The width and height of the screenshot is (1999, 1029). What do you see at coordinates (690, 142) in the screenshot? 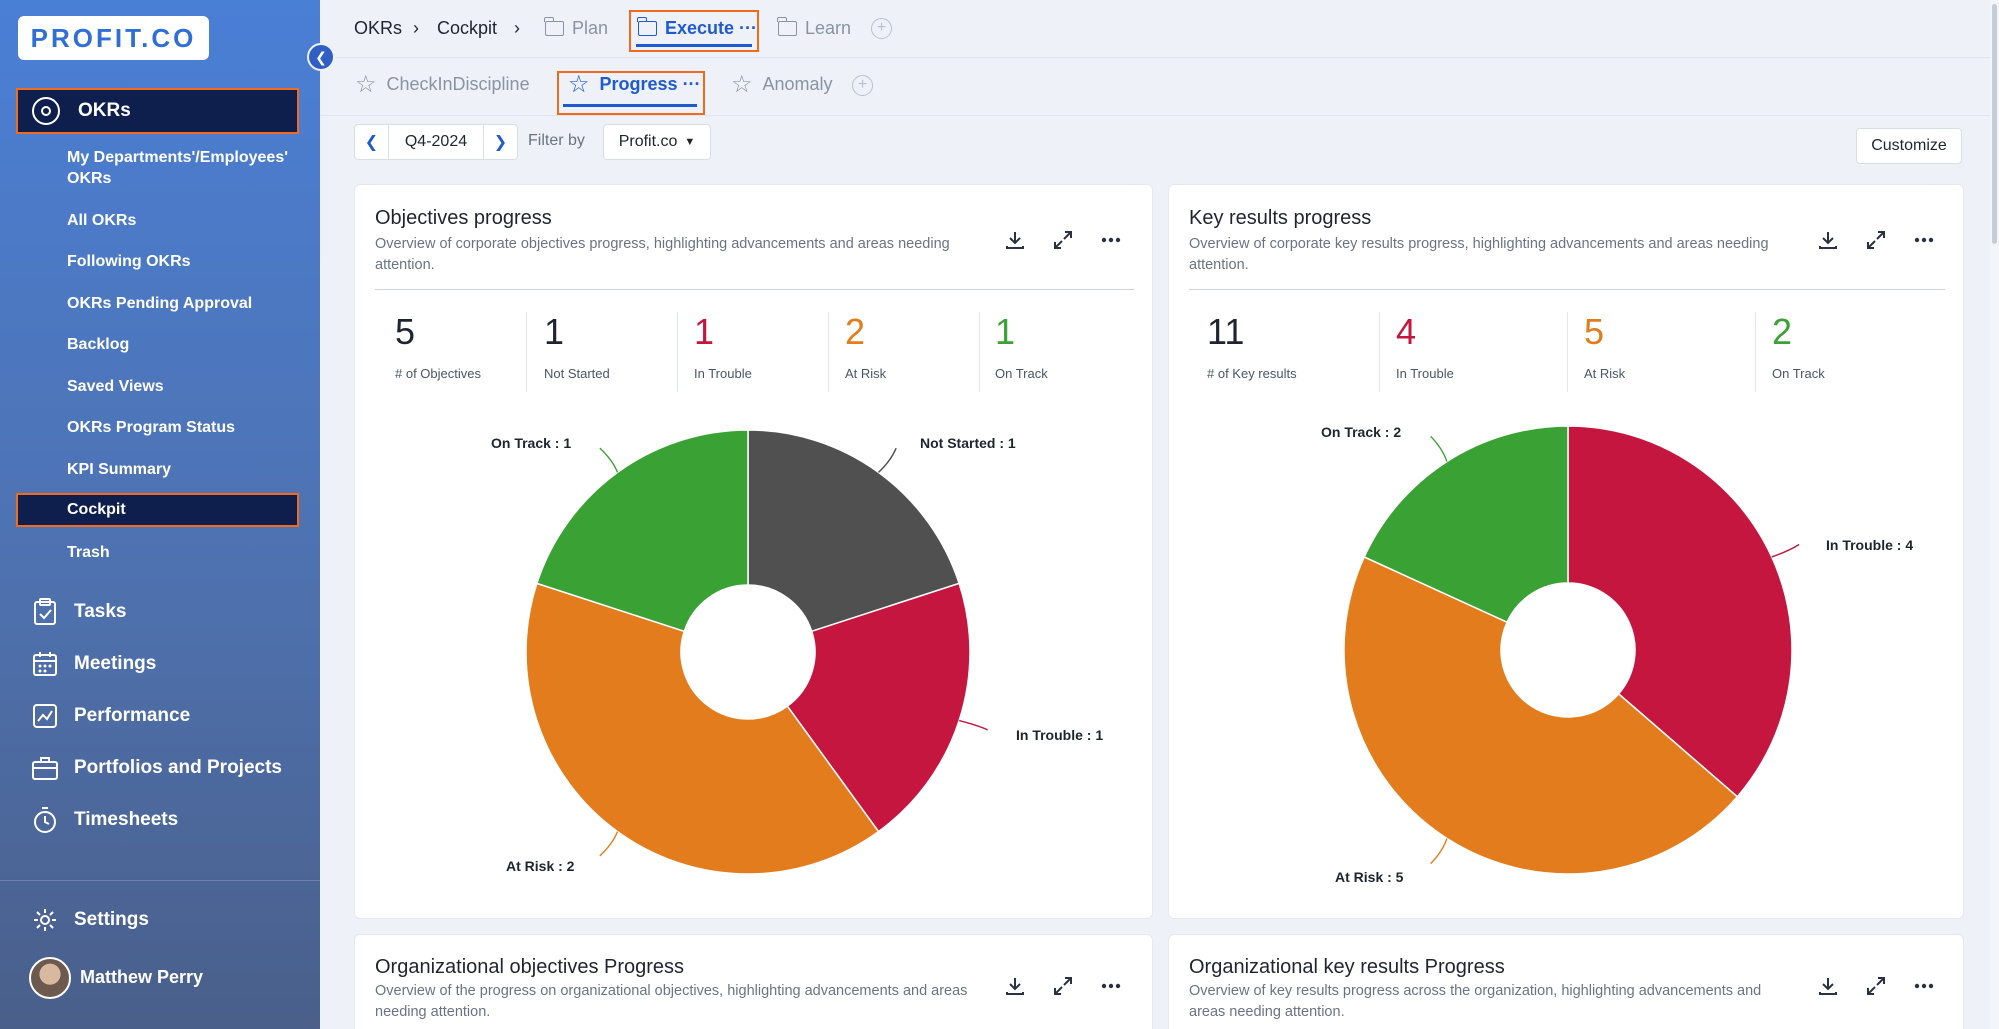
I see `chevron-down-icon: ▼` at bounding box center [690, 142].